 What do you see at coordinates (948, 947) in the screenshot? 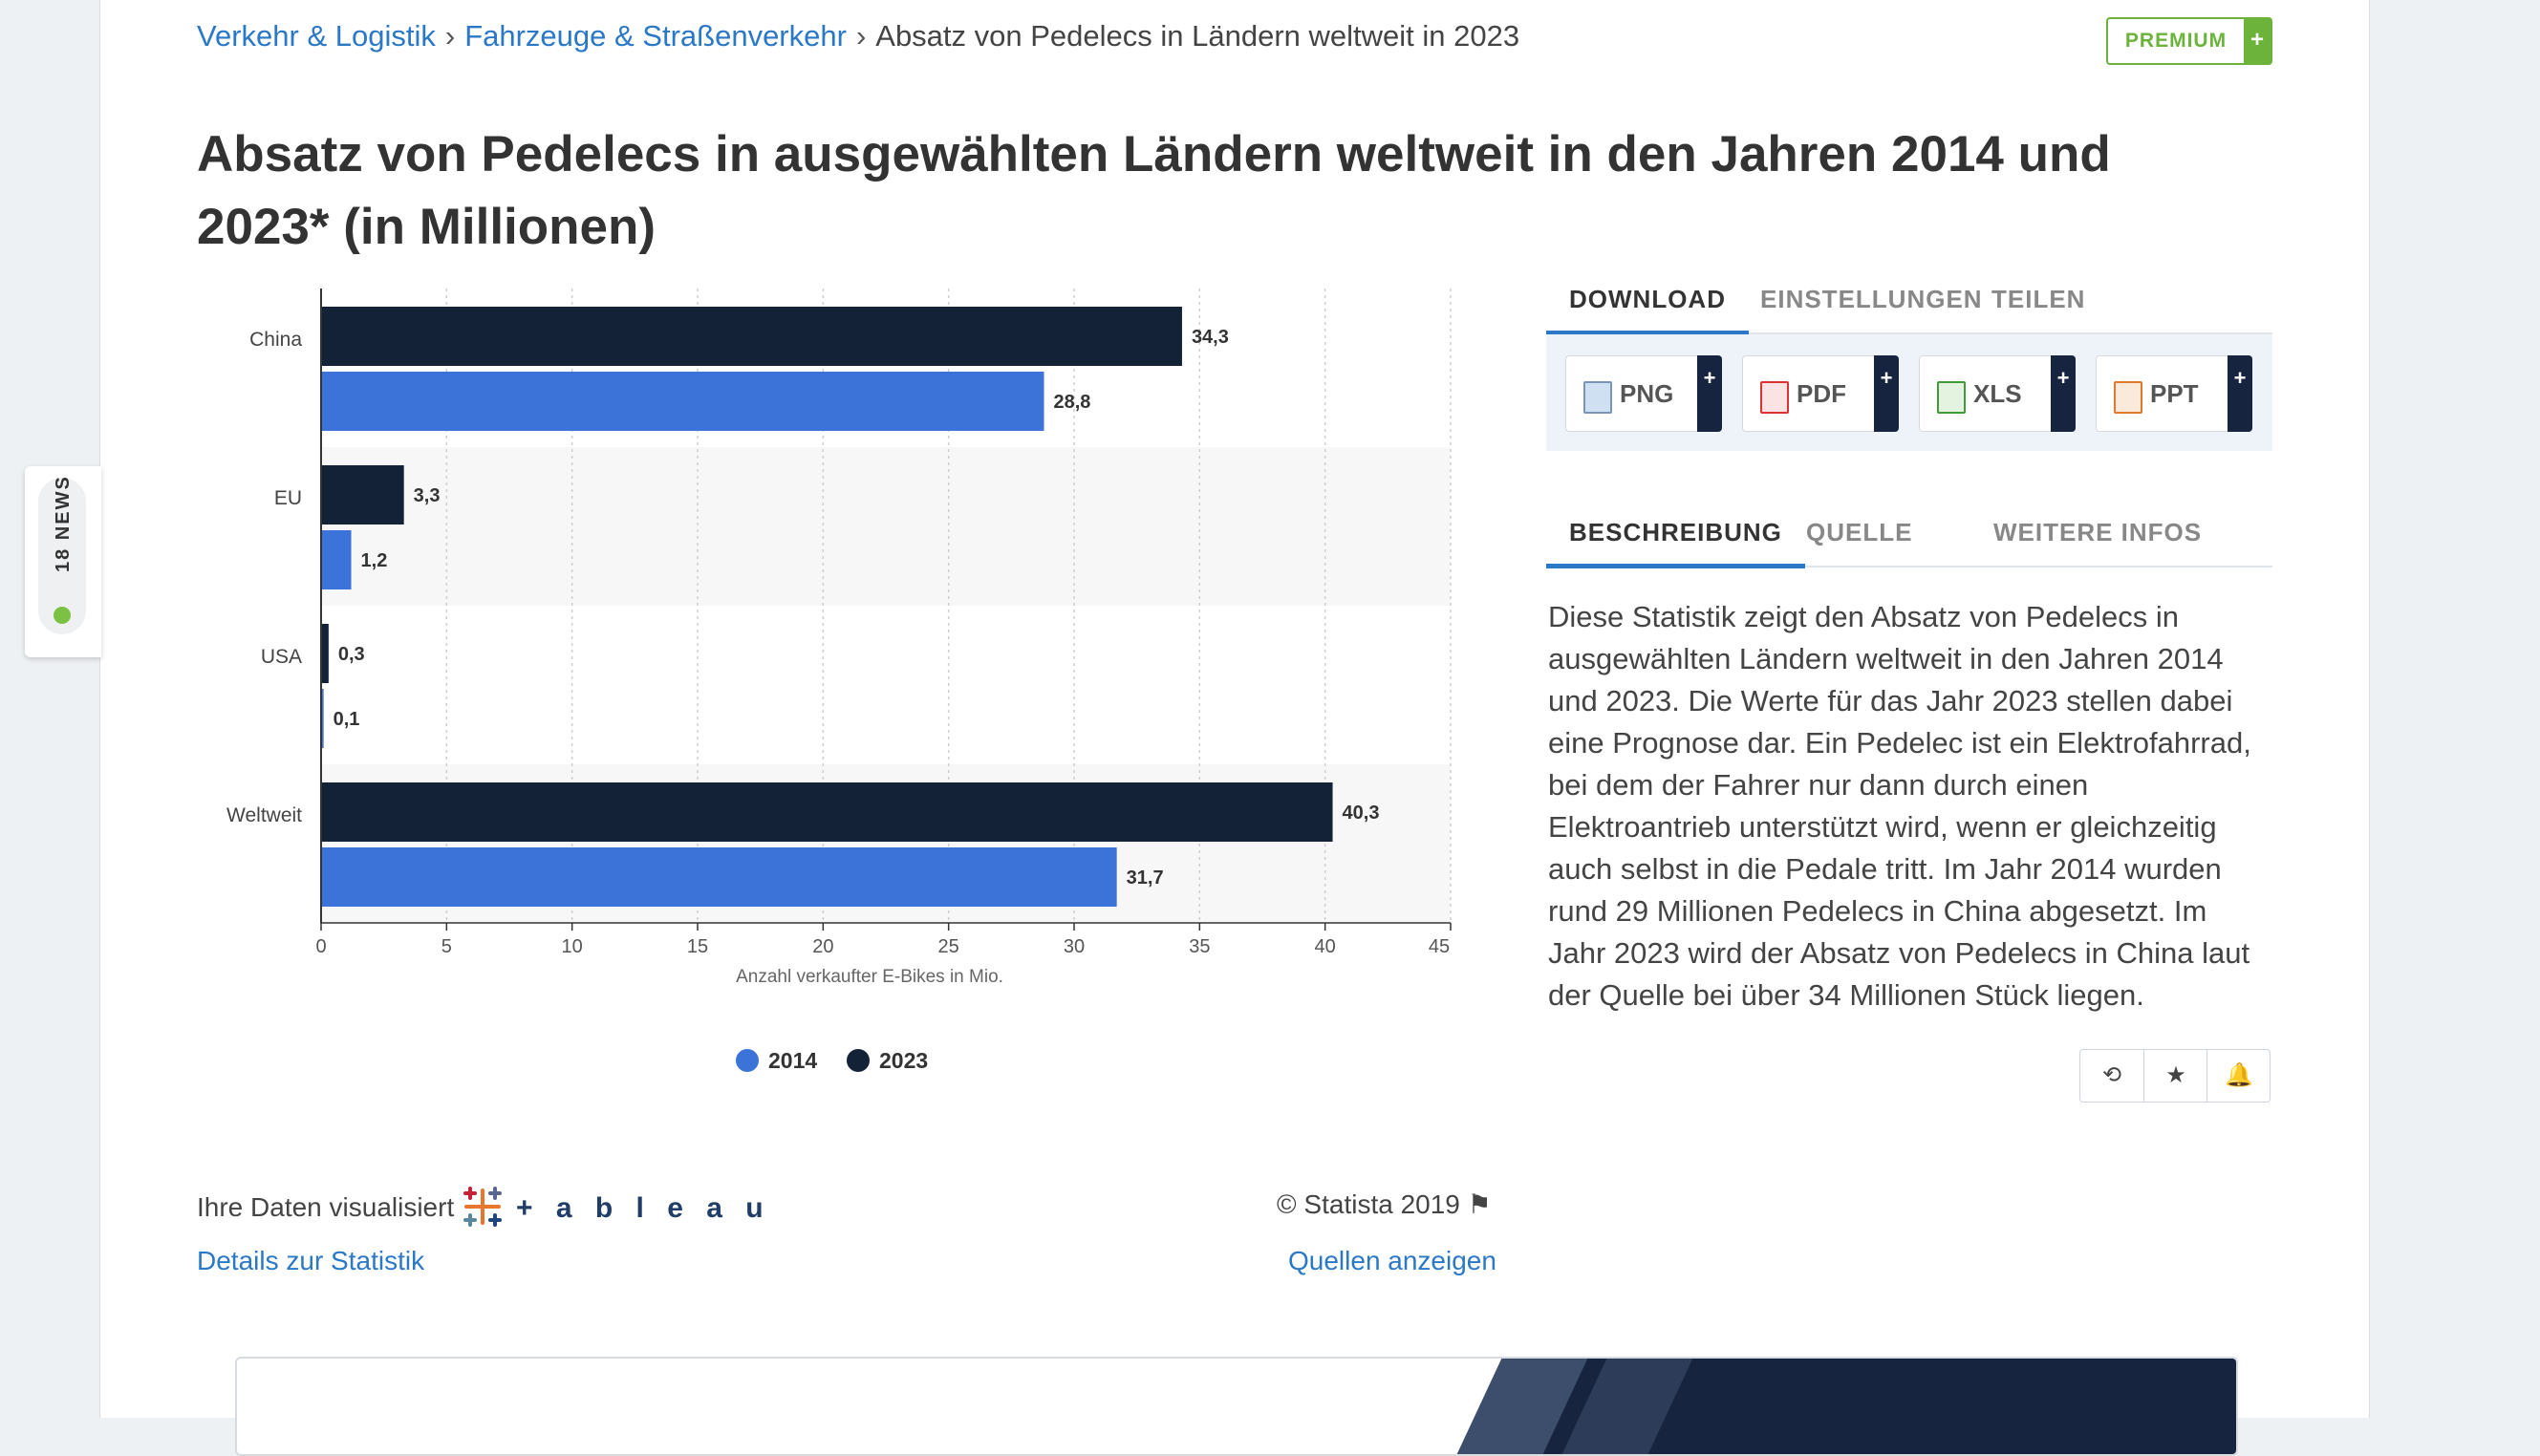
I see `x-tick-label: 25` at bounding box center [948, 947].